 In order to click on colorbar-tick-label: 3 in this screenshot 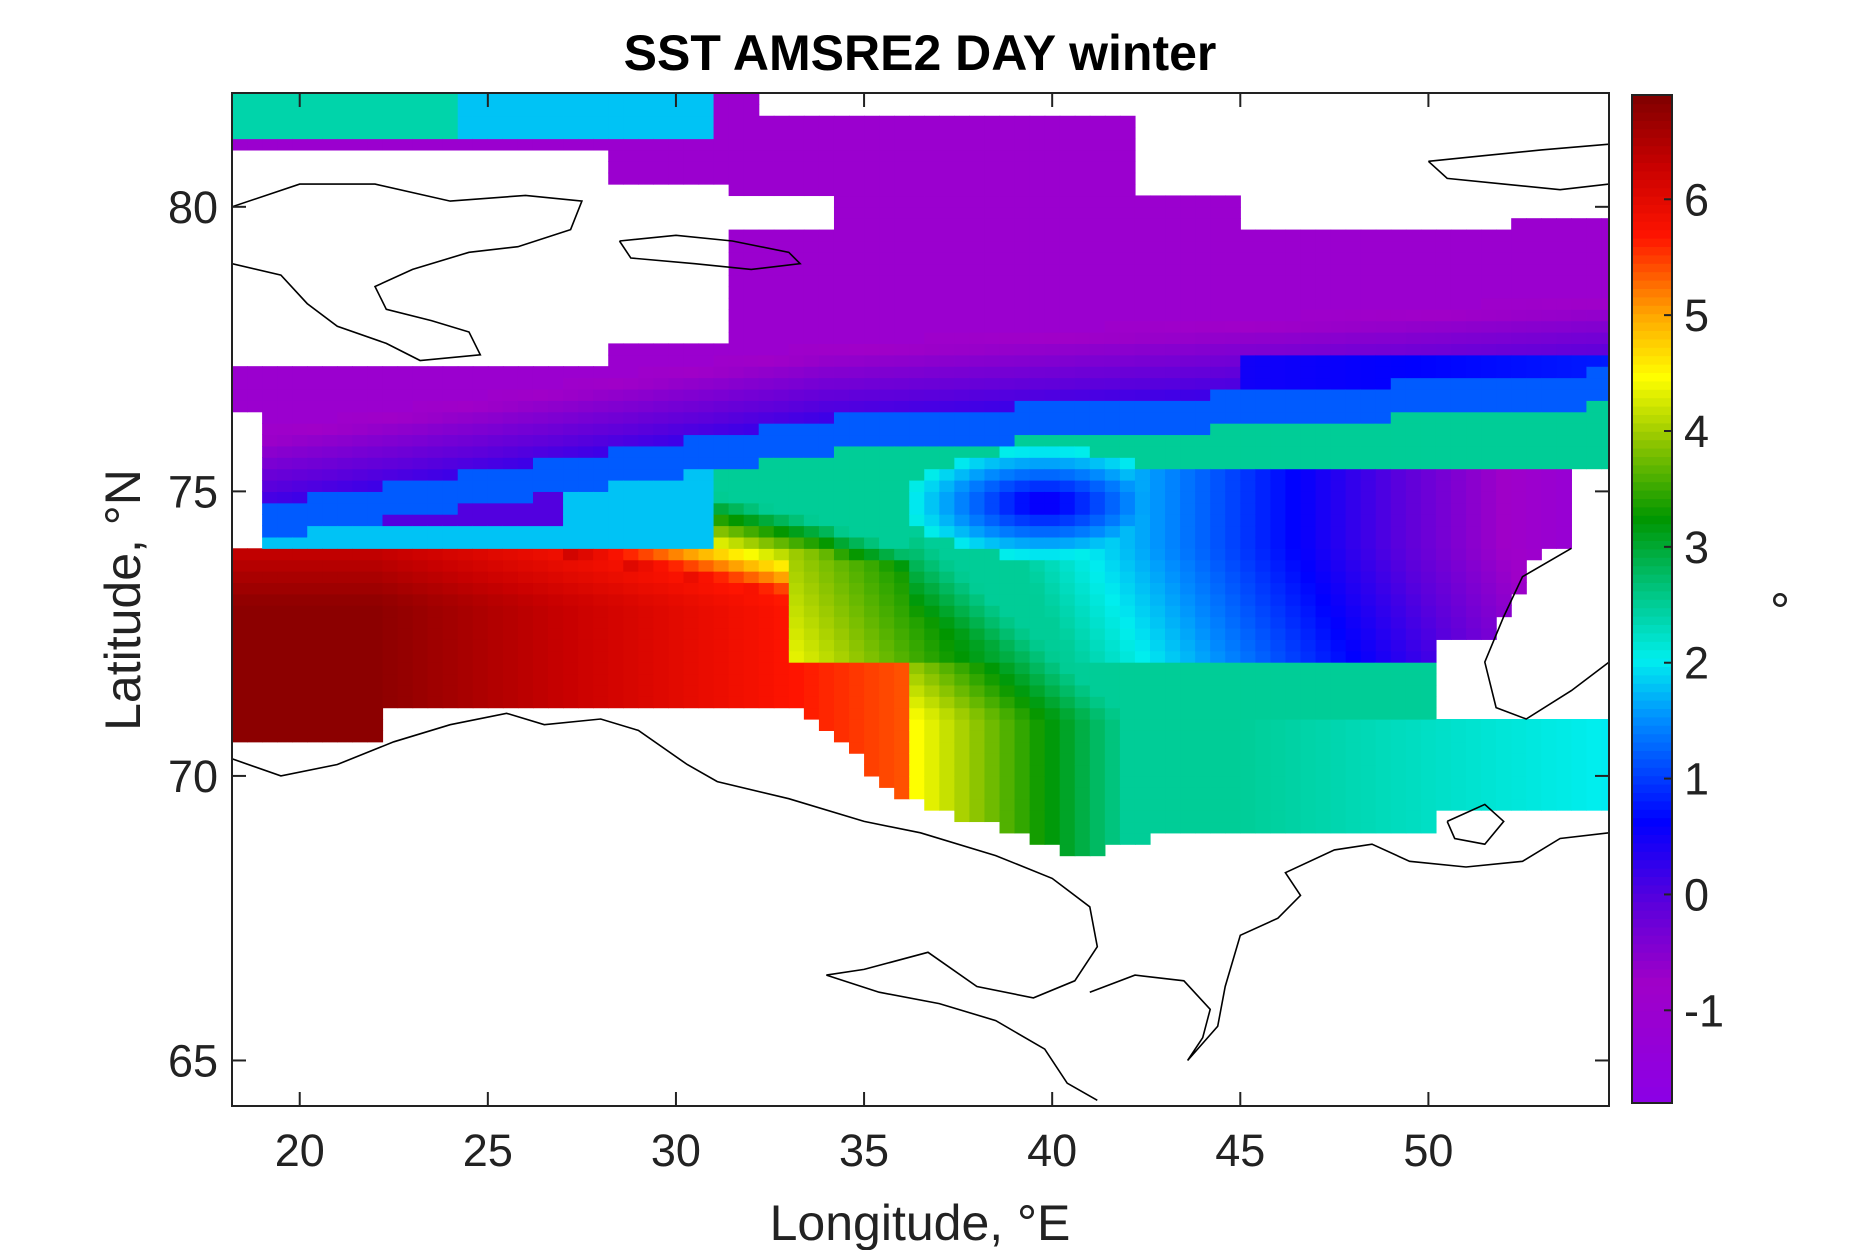, I will do `click(1696, 547)`.